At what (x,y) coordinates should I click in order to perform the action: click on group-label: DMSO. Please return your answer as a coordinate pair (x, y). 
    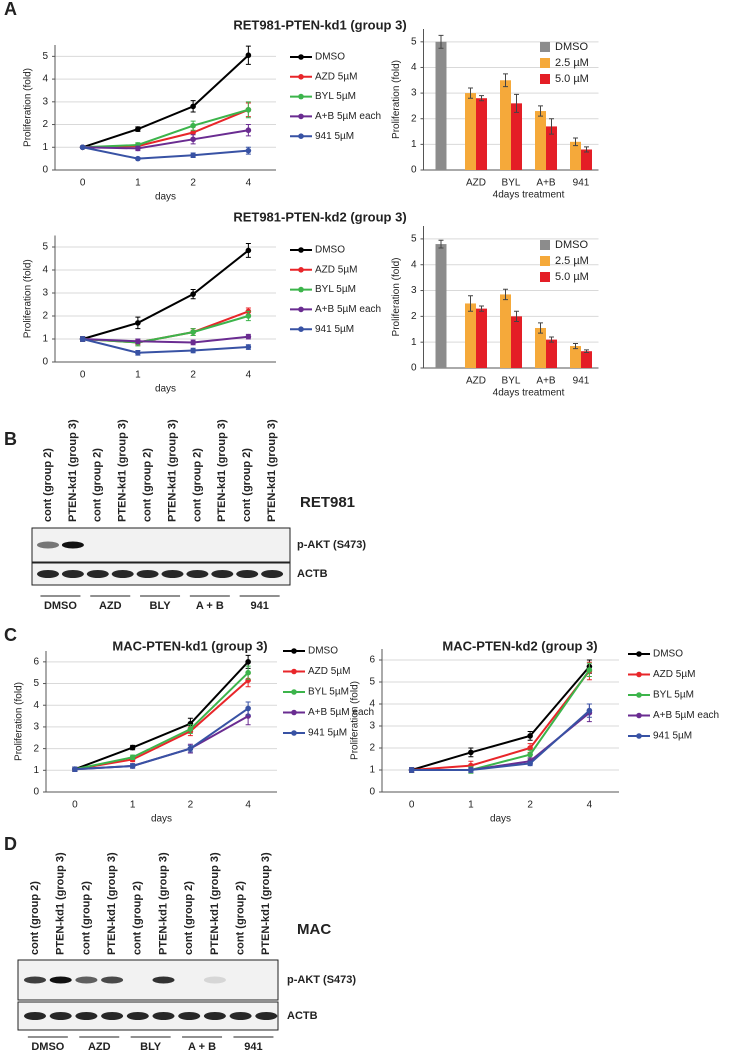
    Looking at the image, I should click on (60, 606).